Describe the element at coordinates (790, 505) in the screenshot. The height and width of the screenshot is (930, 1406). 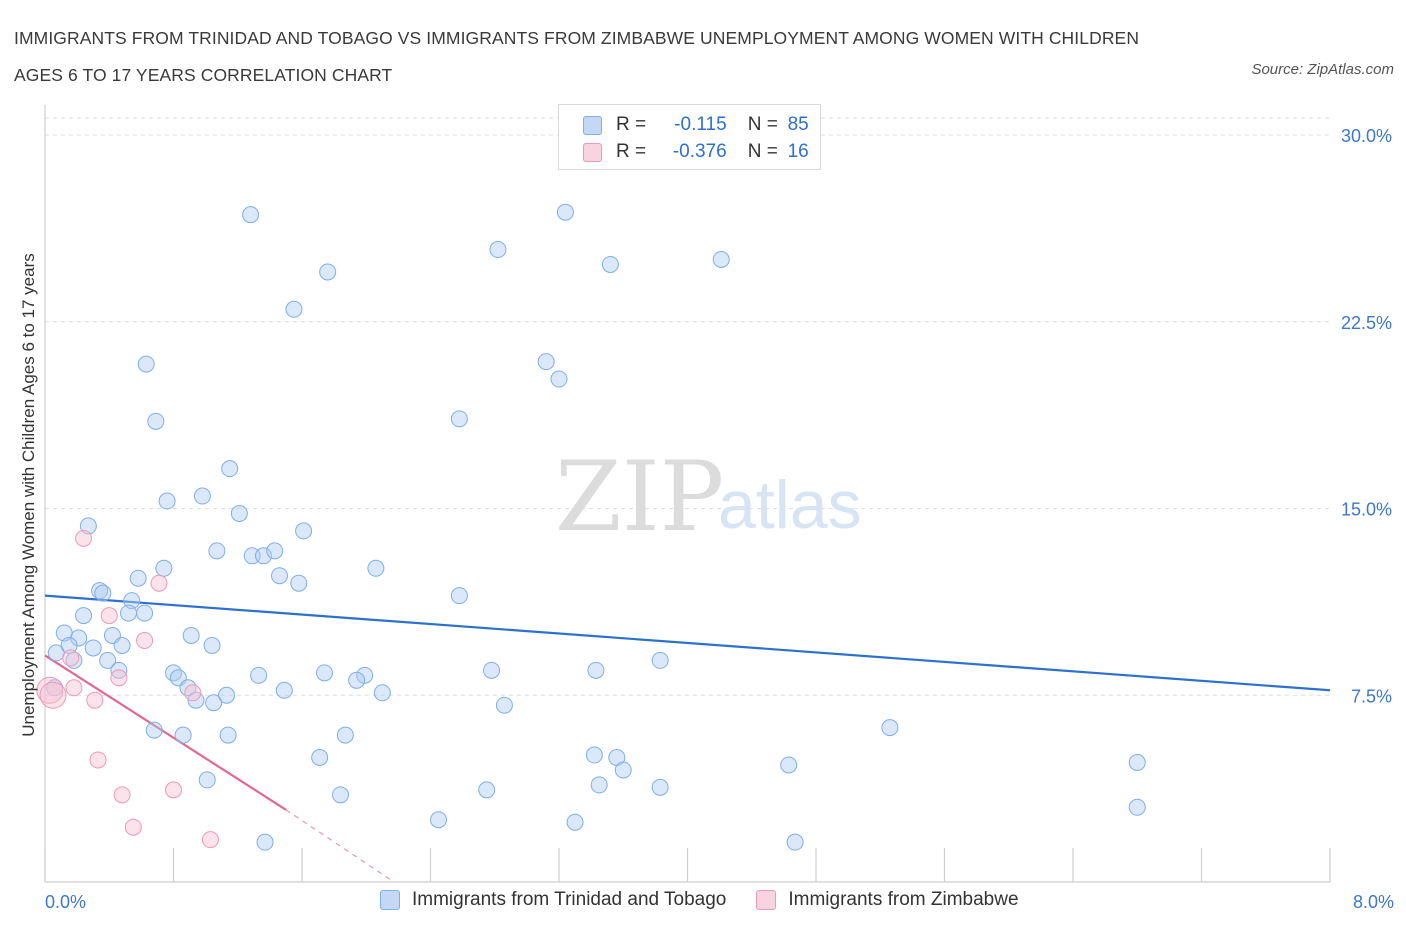
I see `watermark-atlas: atlas` at that location.